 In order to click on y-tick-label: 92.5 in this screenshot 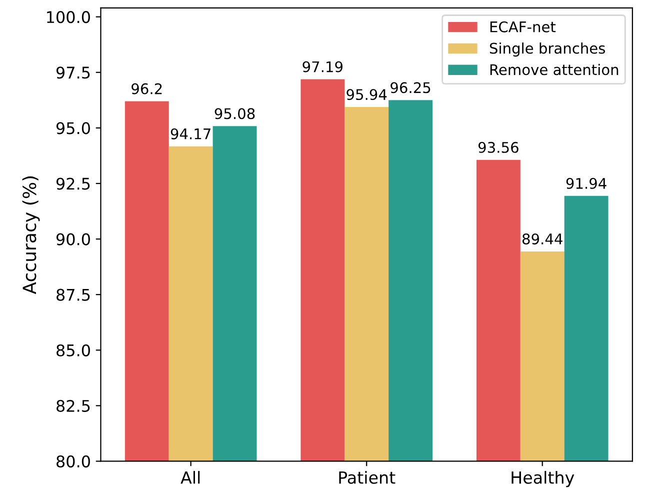, I will do `click(73, 184)`.